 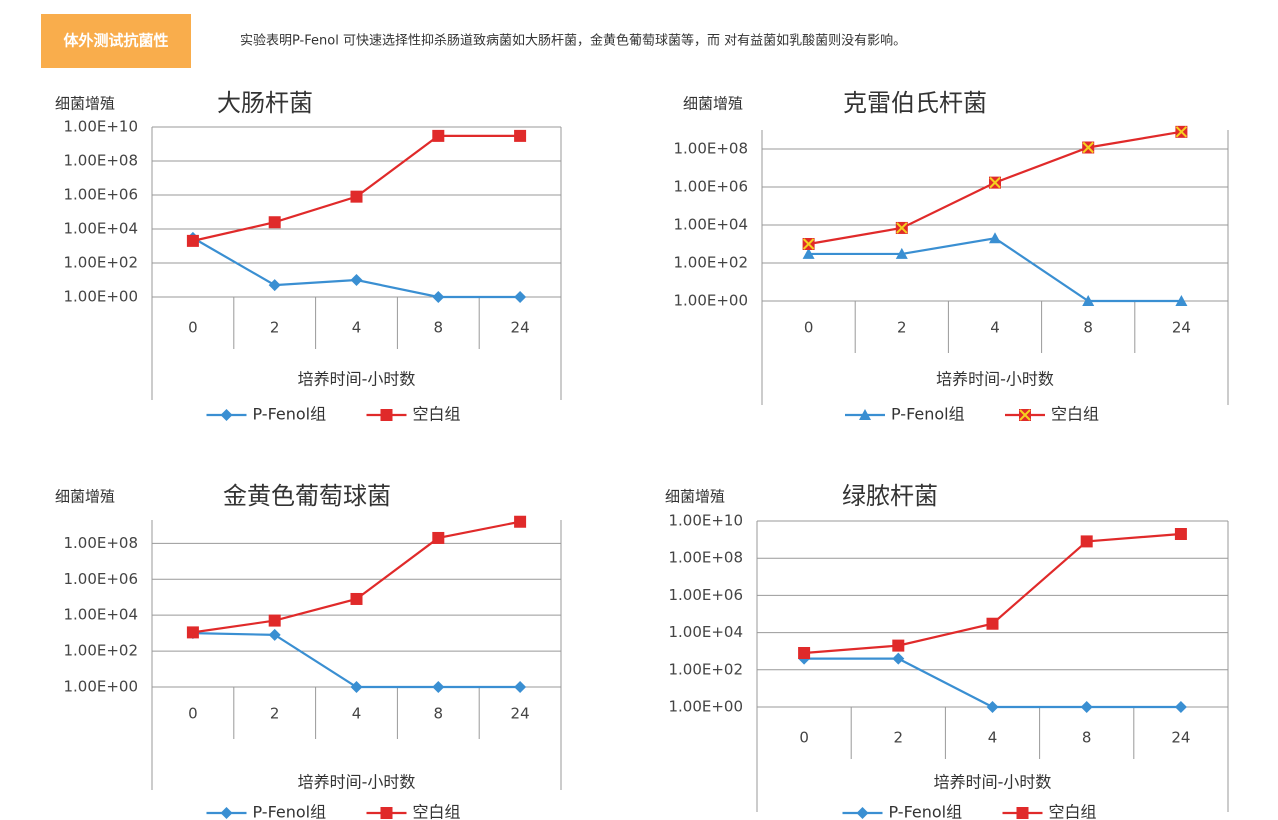 I want to click on chart-title: 克雷伯氏杆菌, so click(x=915, y=103).